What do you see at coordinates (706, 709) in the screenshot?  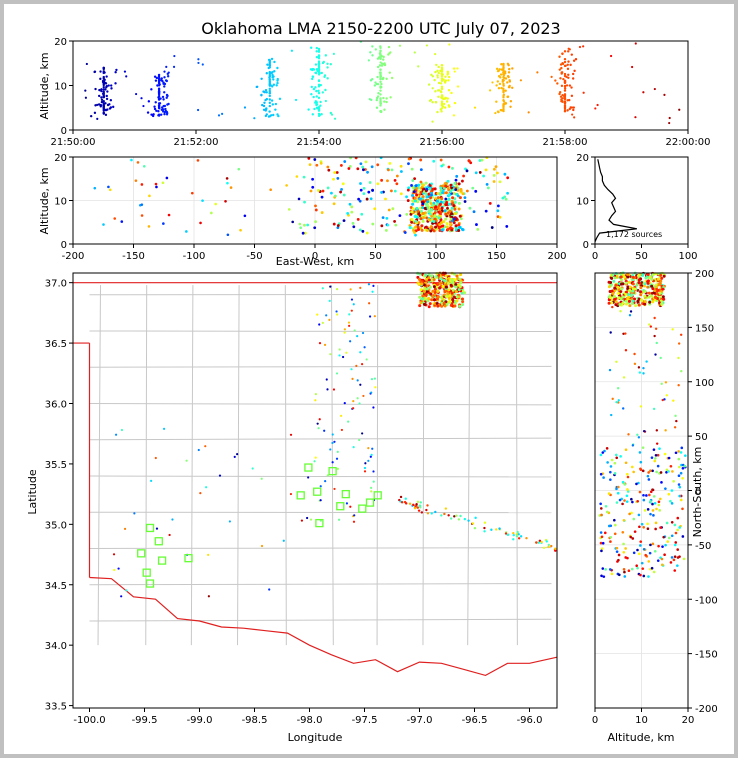 I see `y-tick-label: -200` at bounding box center [706, 709].